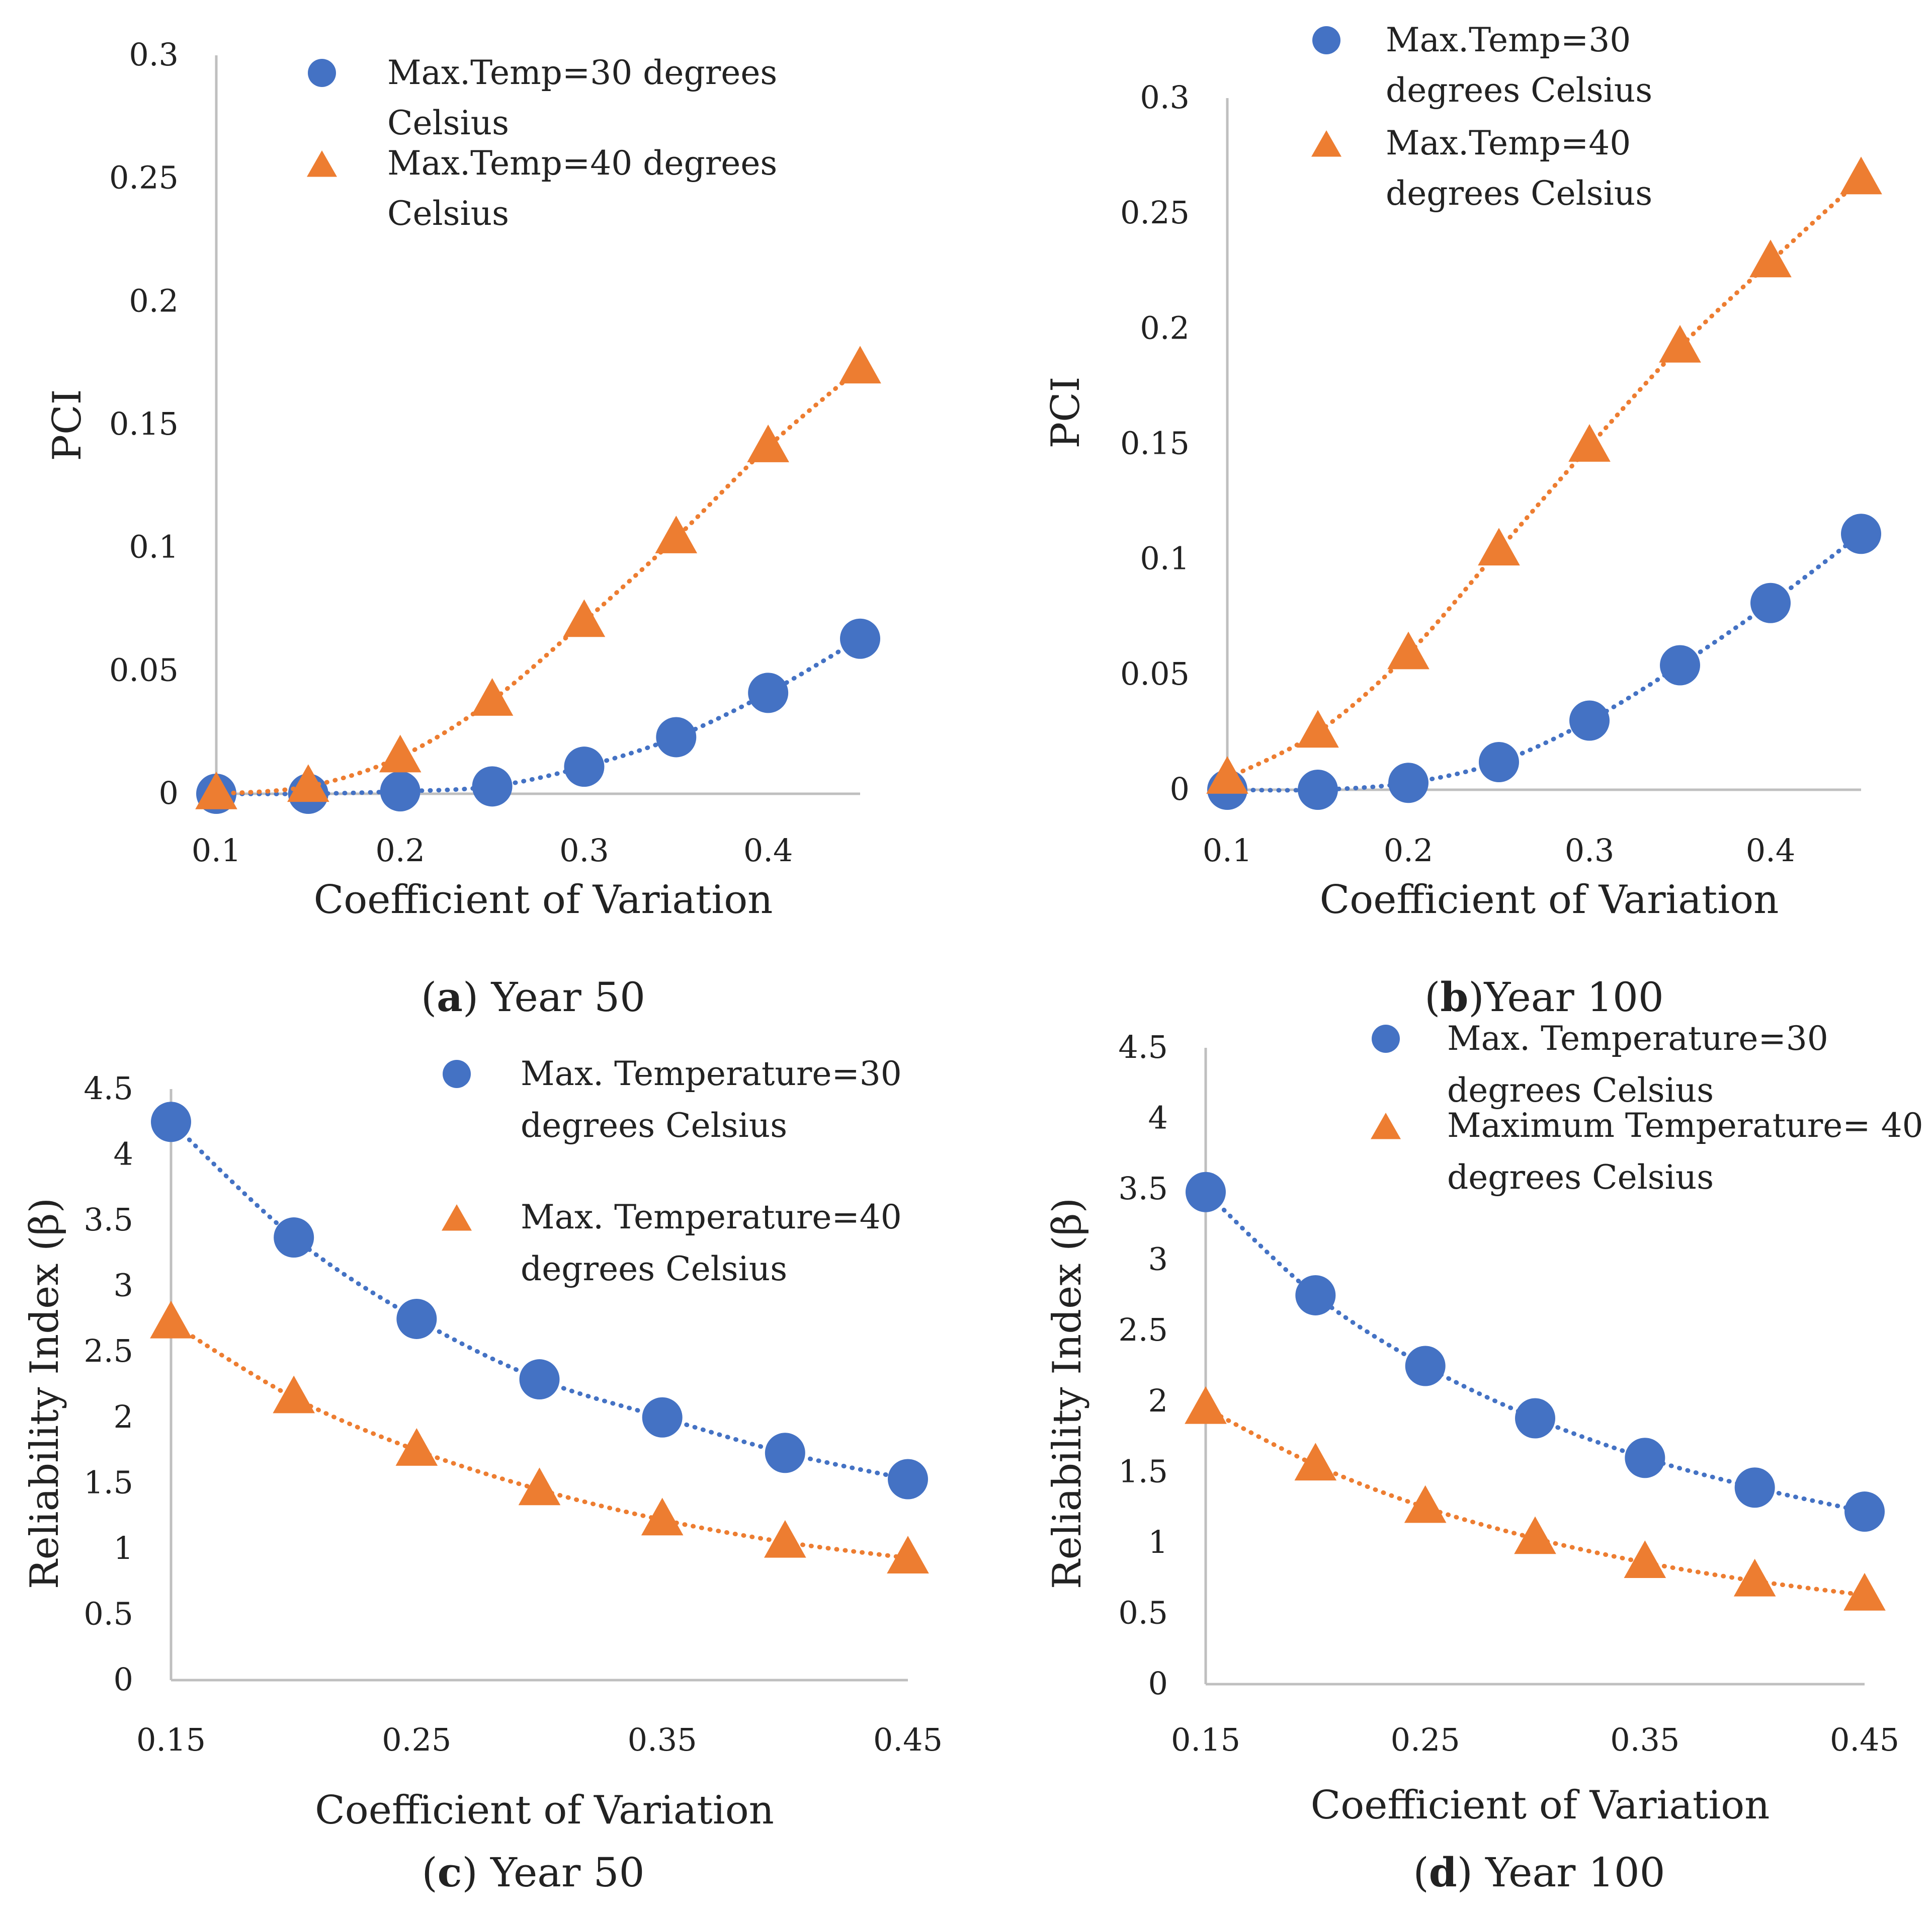 Image resolution: width=1932 pixels, height=1909 pixels. I want to click on trendline, so click(539, 1300).